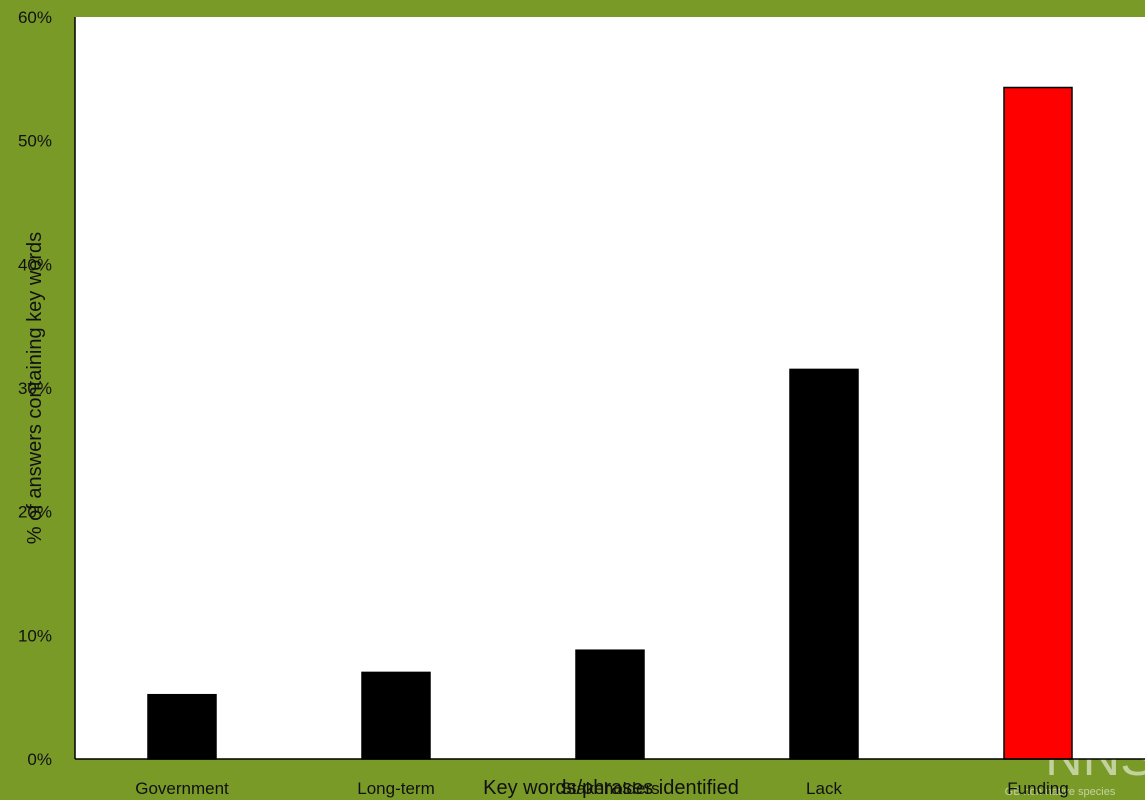 The height and width of the screenshot is (800, 1145). I want to click on x-tick-label-stakeholders: Stakeholders, so click(609, 788).